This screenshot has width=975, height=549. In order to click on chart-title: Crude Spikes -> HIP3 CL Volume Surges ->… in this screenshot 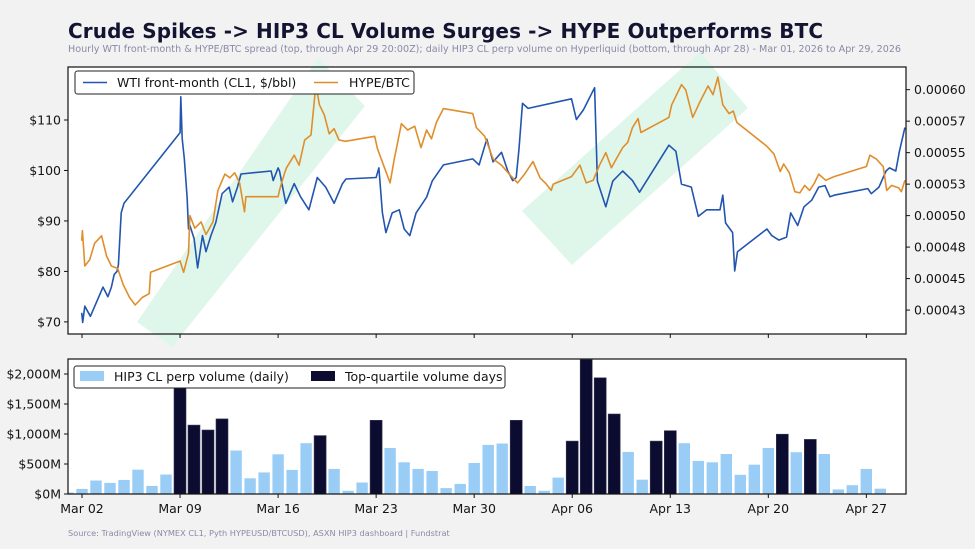, I will do `click(446, 31)`.